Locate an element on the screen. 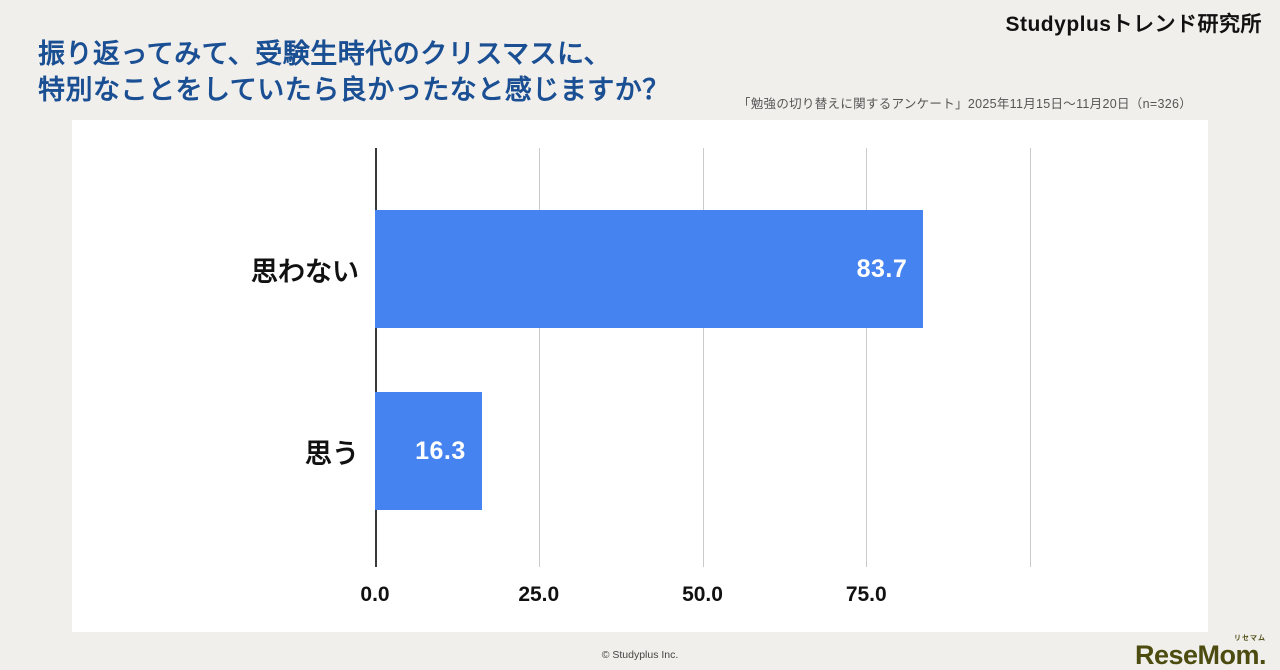 The image size is (1280, 670). category-label: 思わない is located at coordinates (305, 271).